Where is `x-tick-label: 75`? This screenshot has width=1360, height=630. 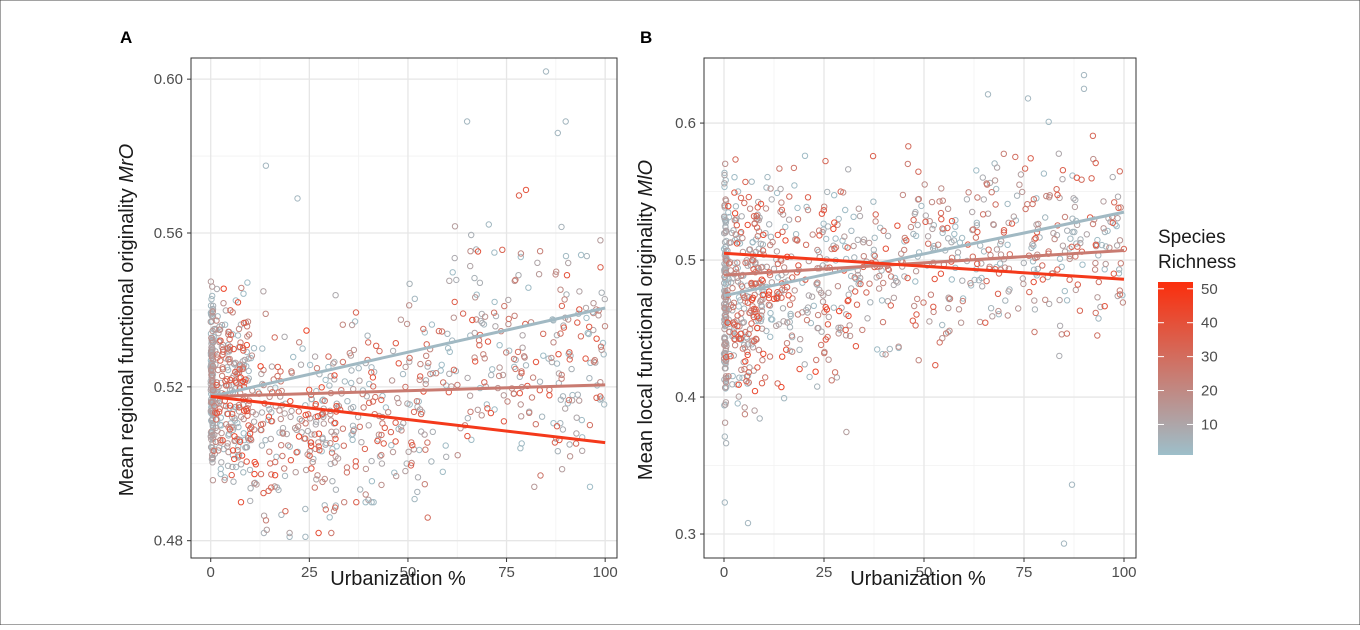
x-tick-label: 75 is located at coordinates (1024, 572).